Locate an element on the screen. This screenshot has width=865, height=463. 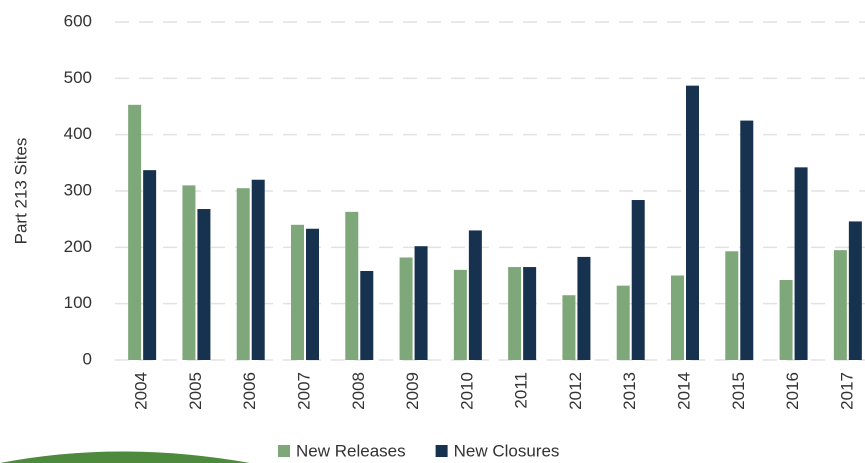
x-tick-label: 2012 is located at coordinates (575, 391).